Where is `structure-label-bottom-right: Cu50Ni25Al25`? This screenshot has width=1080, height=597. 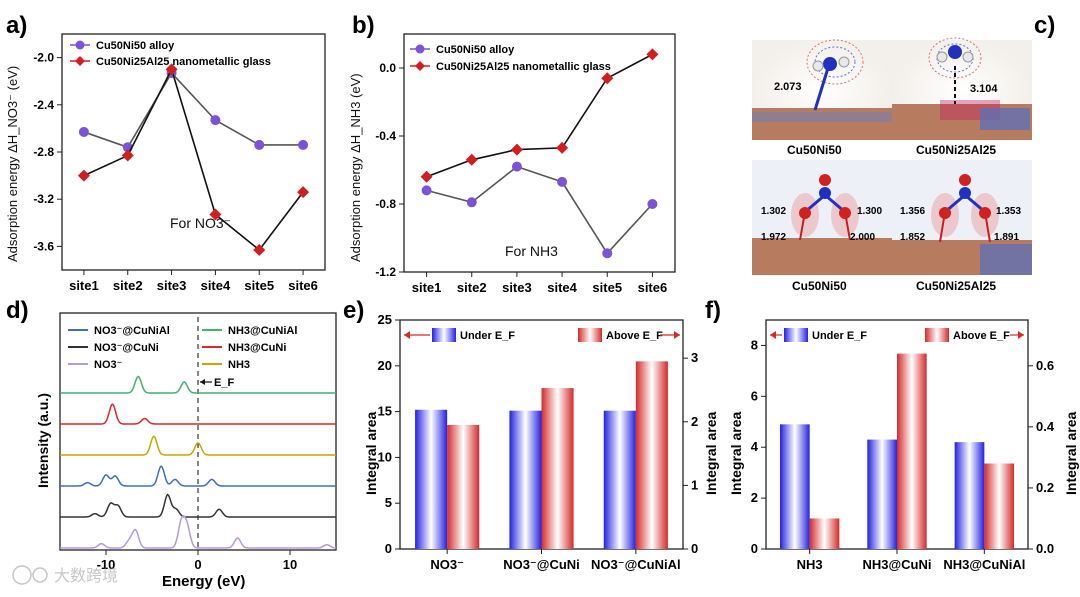
structure-label-bottom-right: Cu50Ni25Al25 is located at coordinates (956, 286).